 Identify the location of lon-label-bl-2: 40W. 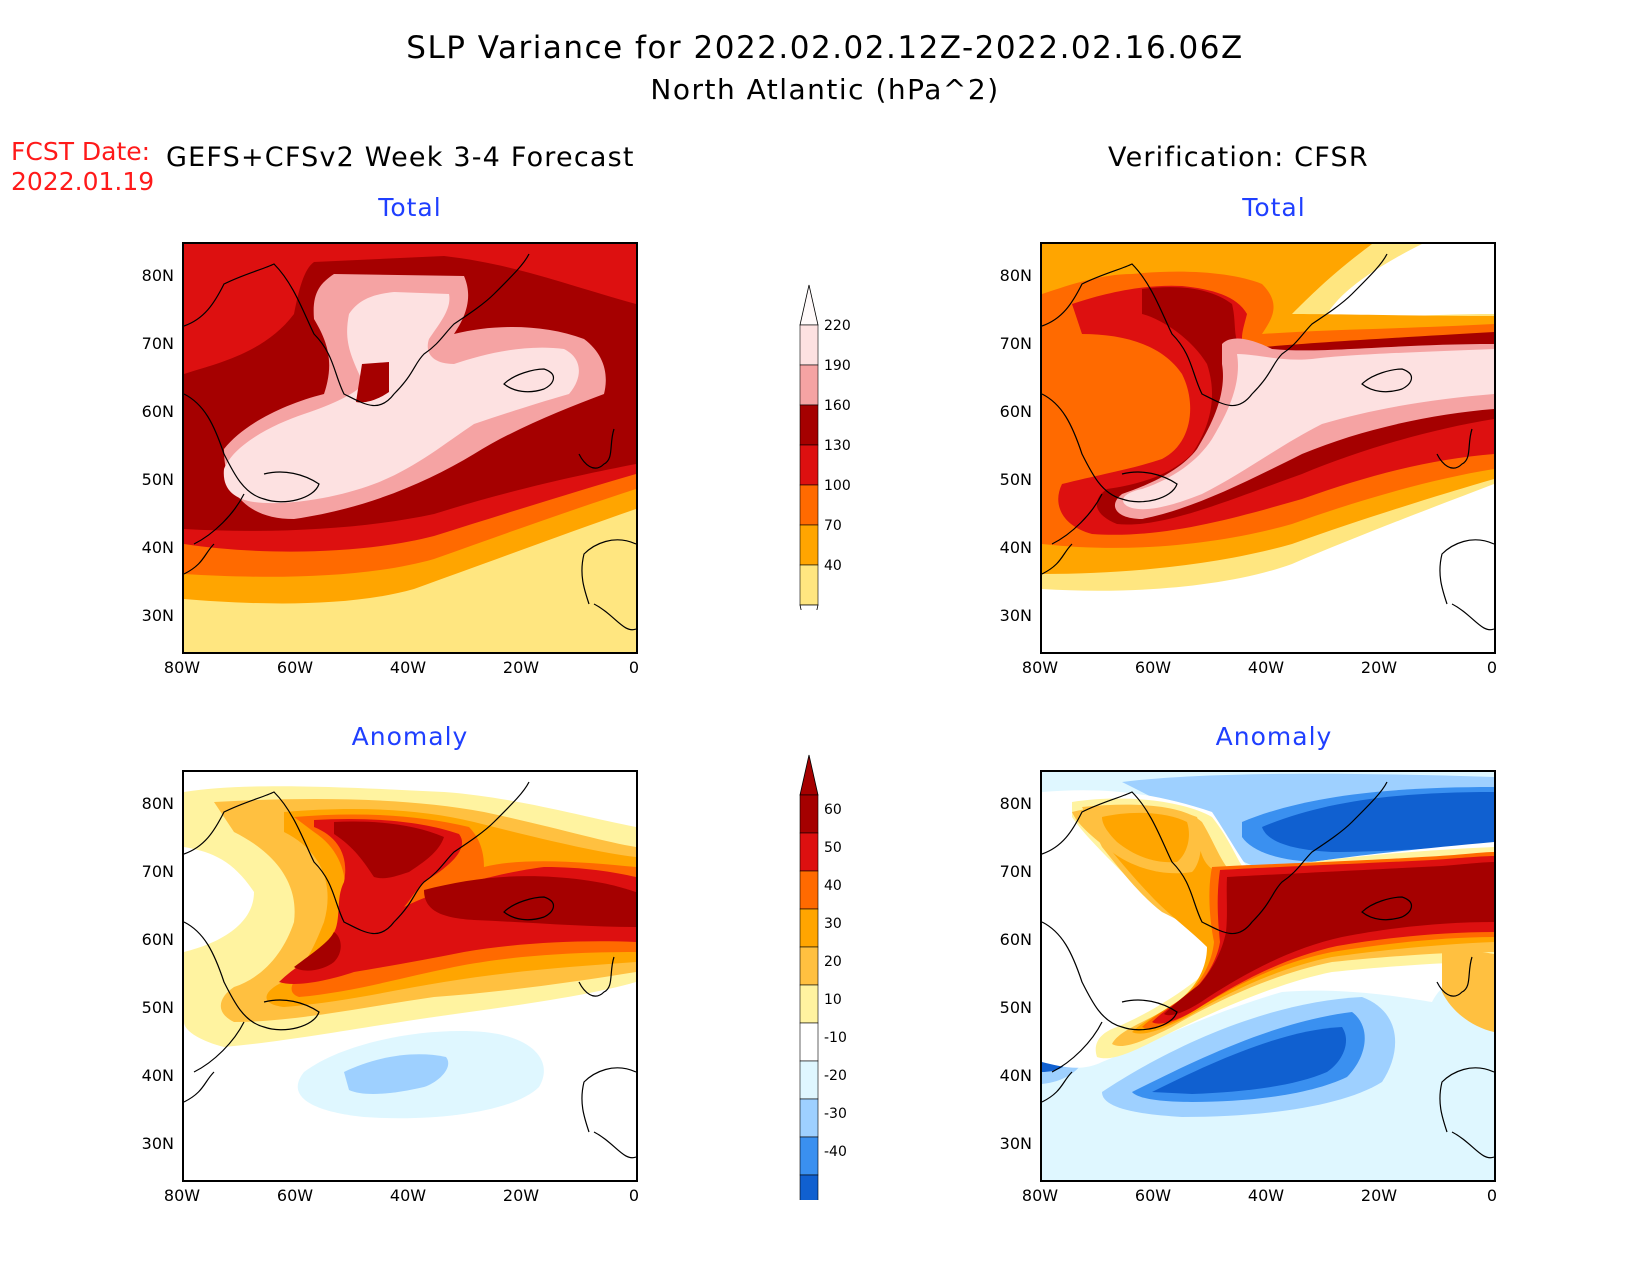
(408, 1195).